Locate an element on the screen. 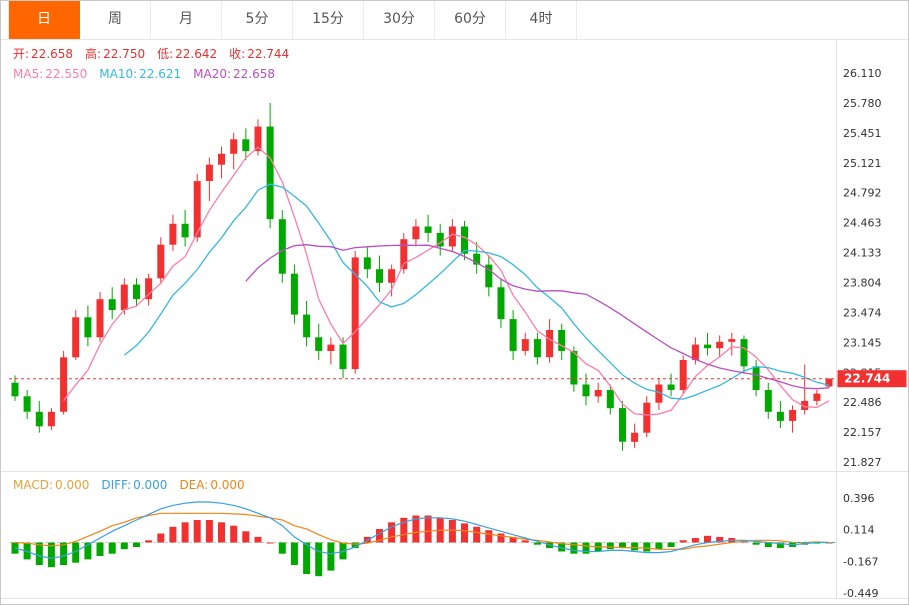 This screenshot has width=909, height=605. low-value: 22.642 is located at coordinates (196, 54).